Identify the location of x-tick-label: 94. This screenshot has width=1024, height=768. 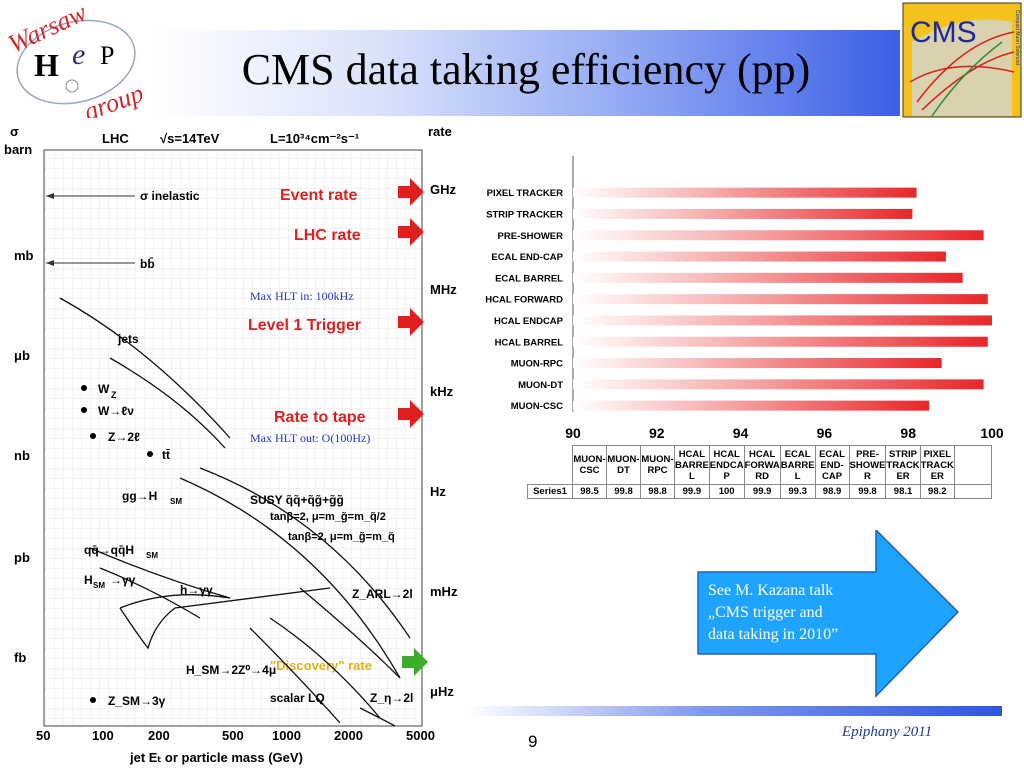
(741, 433).